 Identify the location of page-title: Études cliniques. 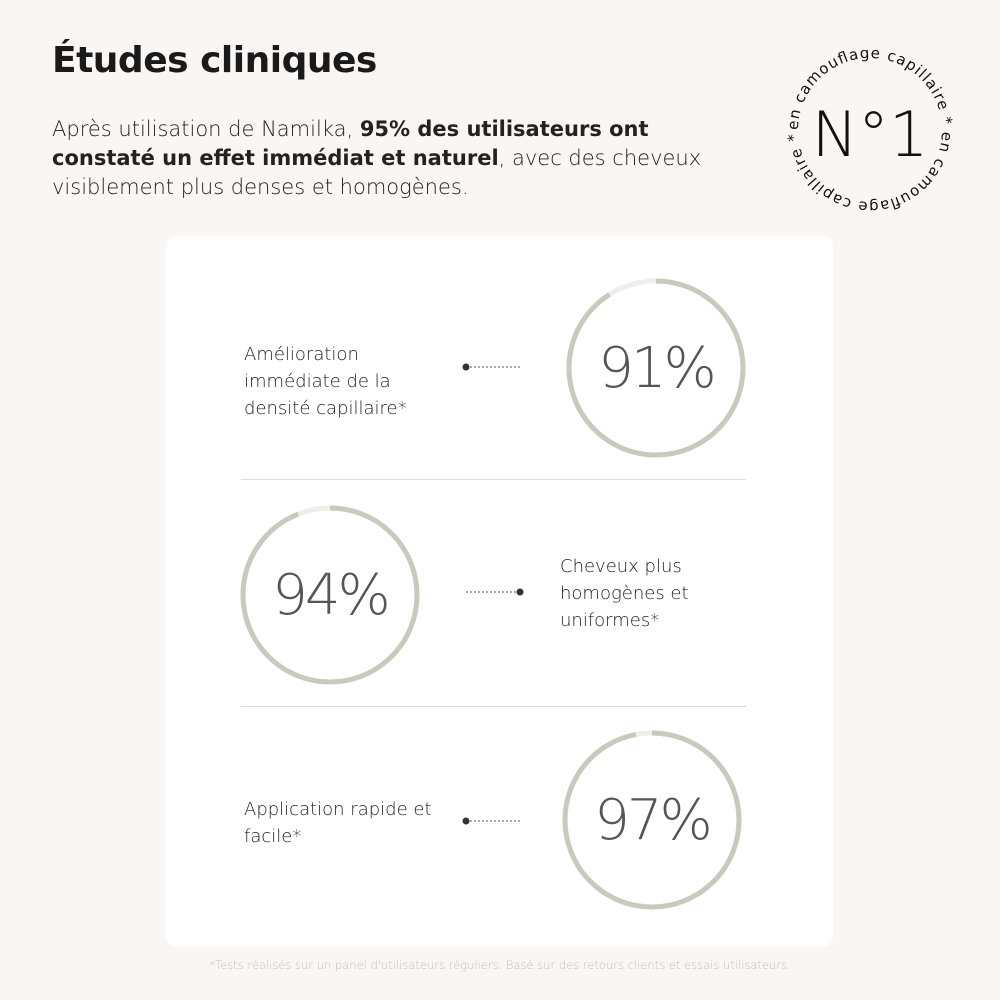
(214, 60).